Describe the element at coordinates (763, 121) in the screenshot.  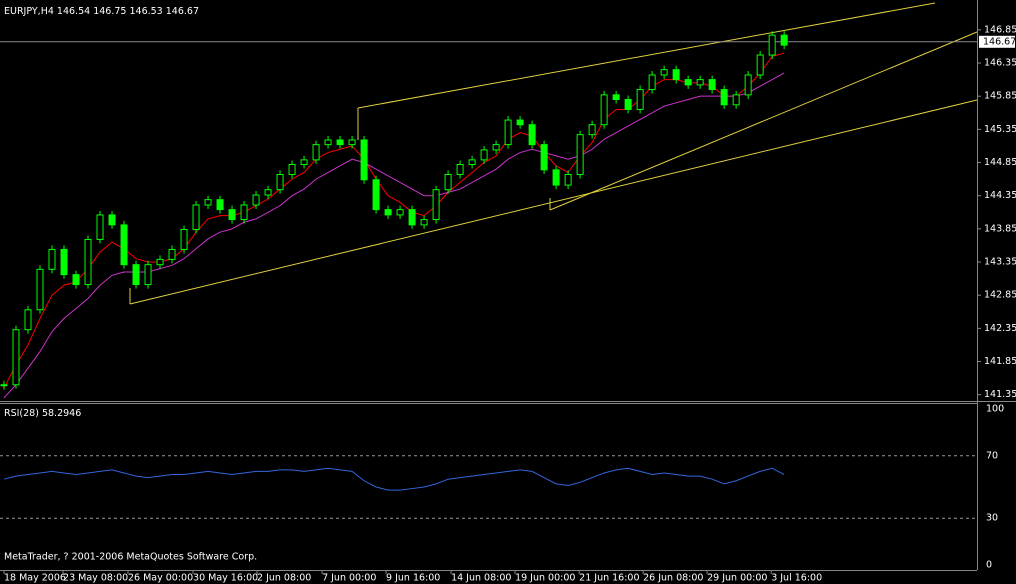
I see `support-line` at that location.